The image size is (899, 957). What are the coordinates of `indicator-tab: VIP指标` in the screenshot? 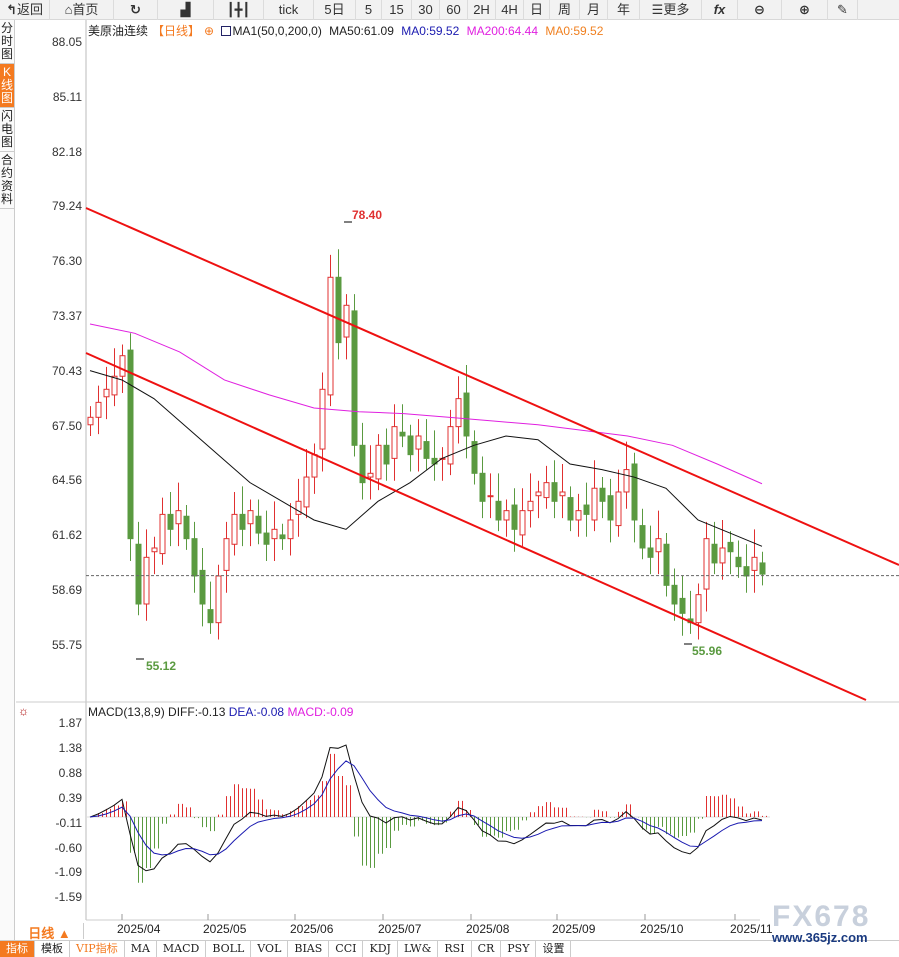 It's located at (97, 949).